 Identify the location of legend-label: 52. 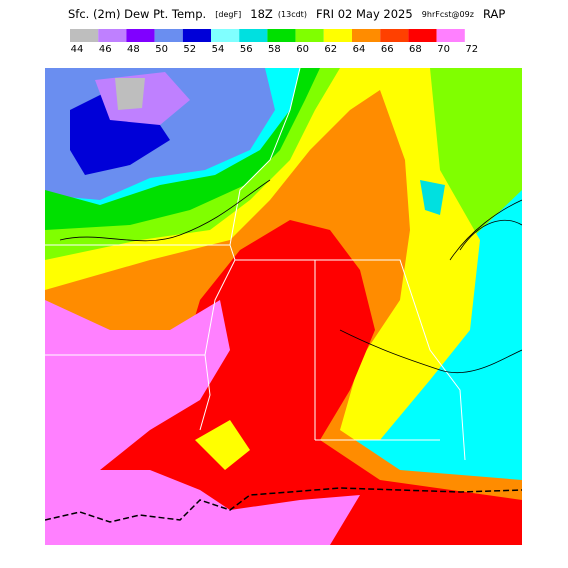
(189, 49).